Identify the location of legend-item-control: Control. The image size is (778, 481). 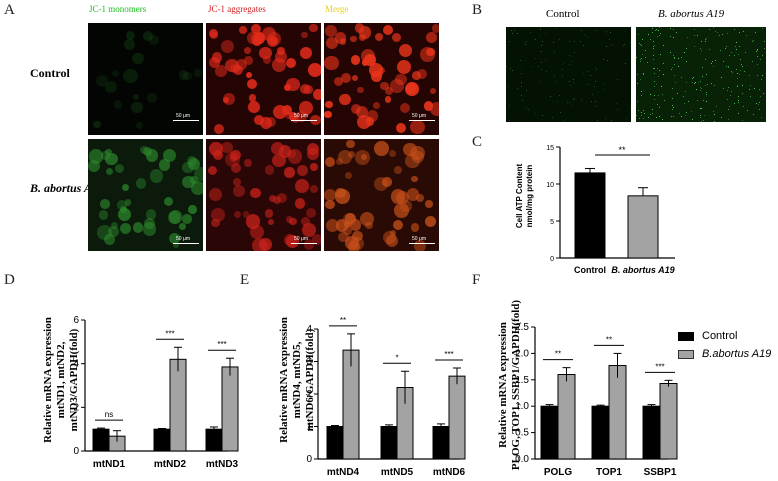
(724, 336).